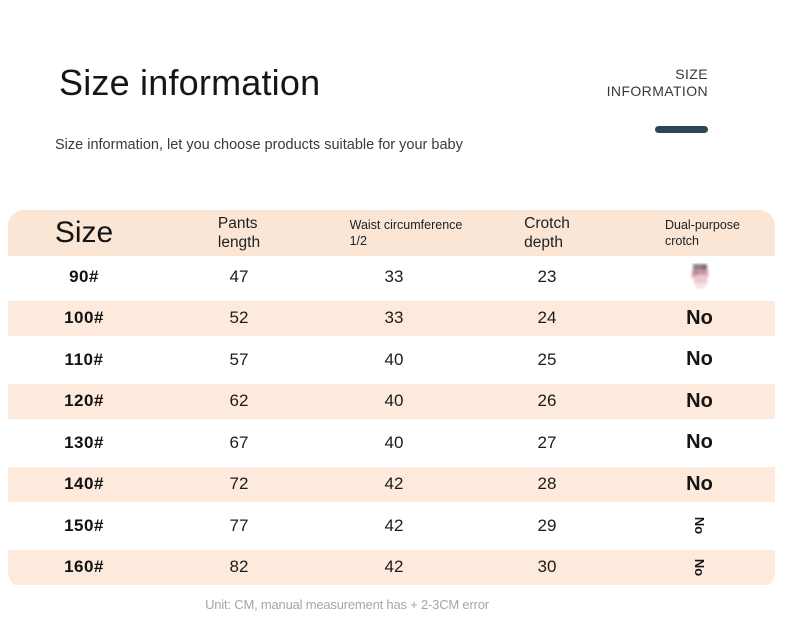  I want to click on table-row-140: 140# 72 42 28 No, so click(391, 484).